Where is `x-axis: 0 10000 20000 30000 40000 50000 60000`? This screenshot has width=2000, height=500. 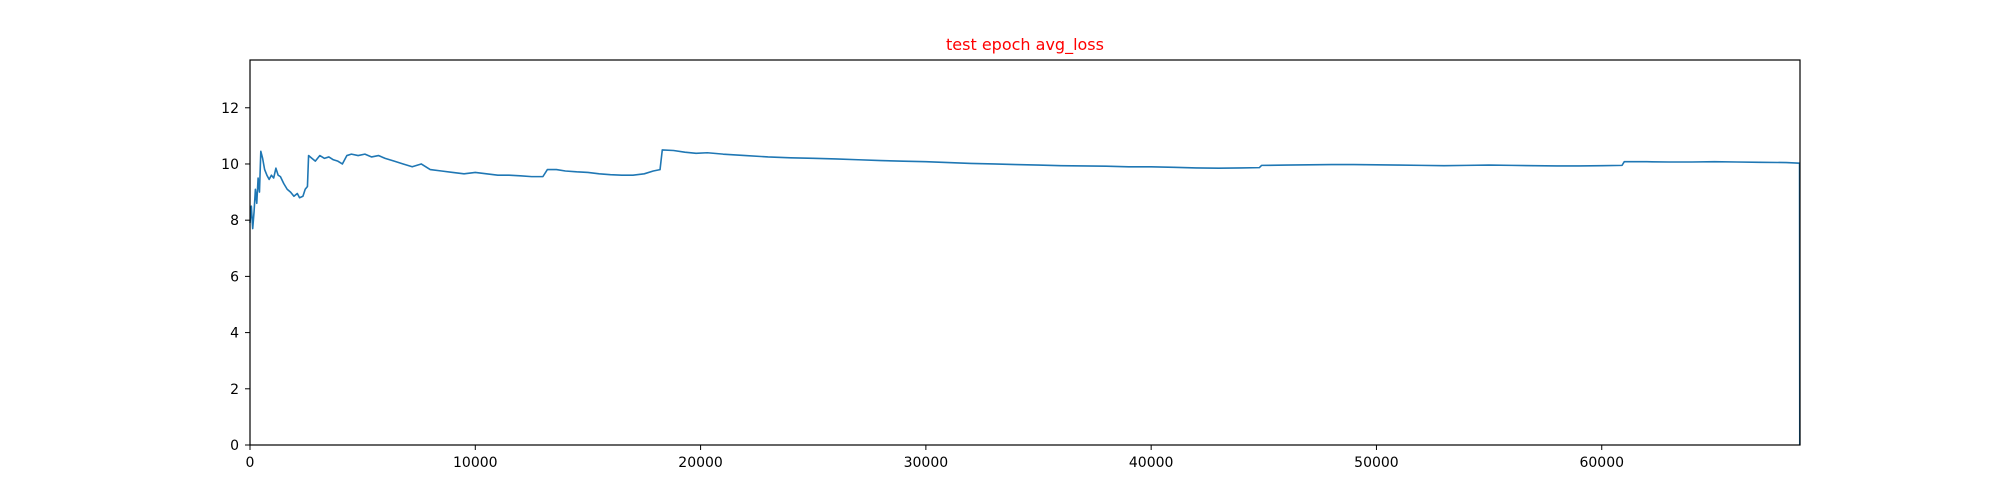 x-axis: 0 10000 20000 30000 40000 50000 60000 is located at coordinates (935, 458).